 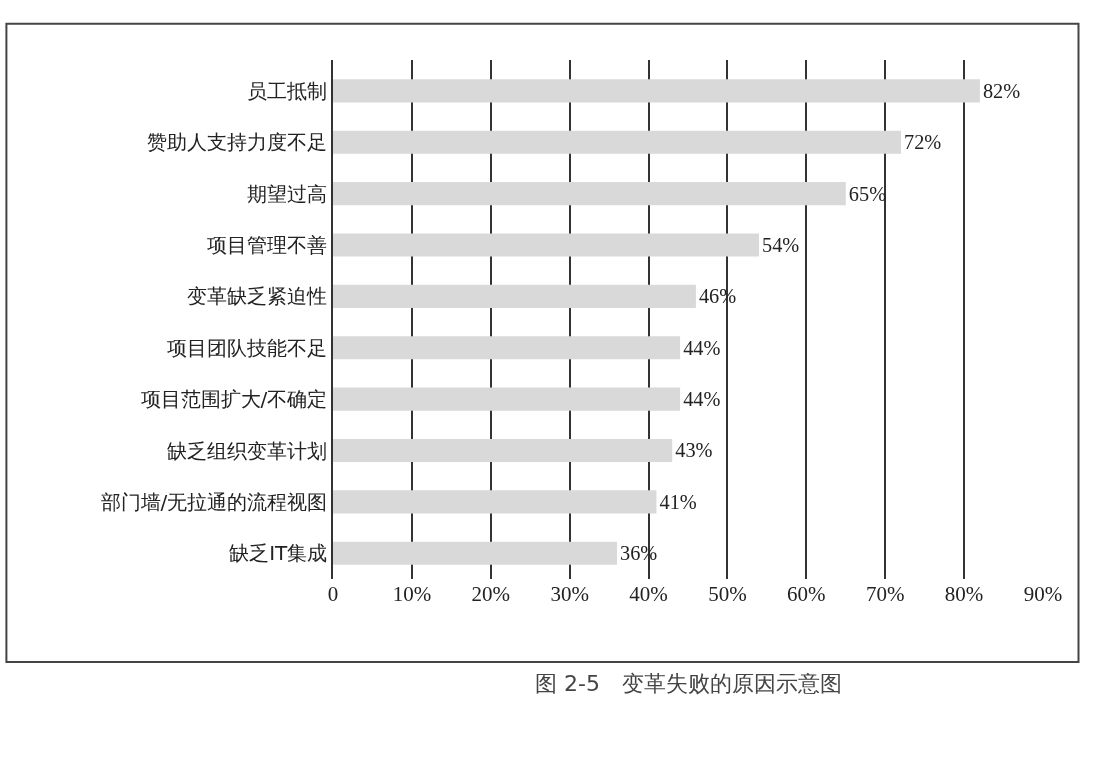 I want to click on y-tick-label: 员工抵制, so click(x=287, y=90).